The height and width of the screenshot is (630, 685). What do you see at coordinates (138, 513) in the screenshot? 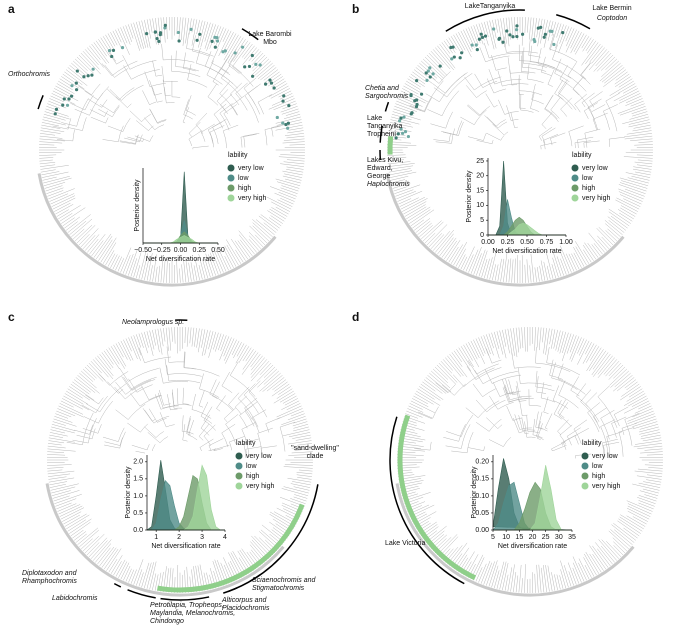
I see `y-tick-label: 0.5` at bounding box center [138, 513].